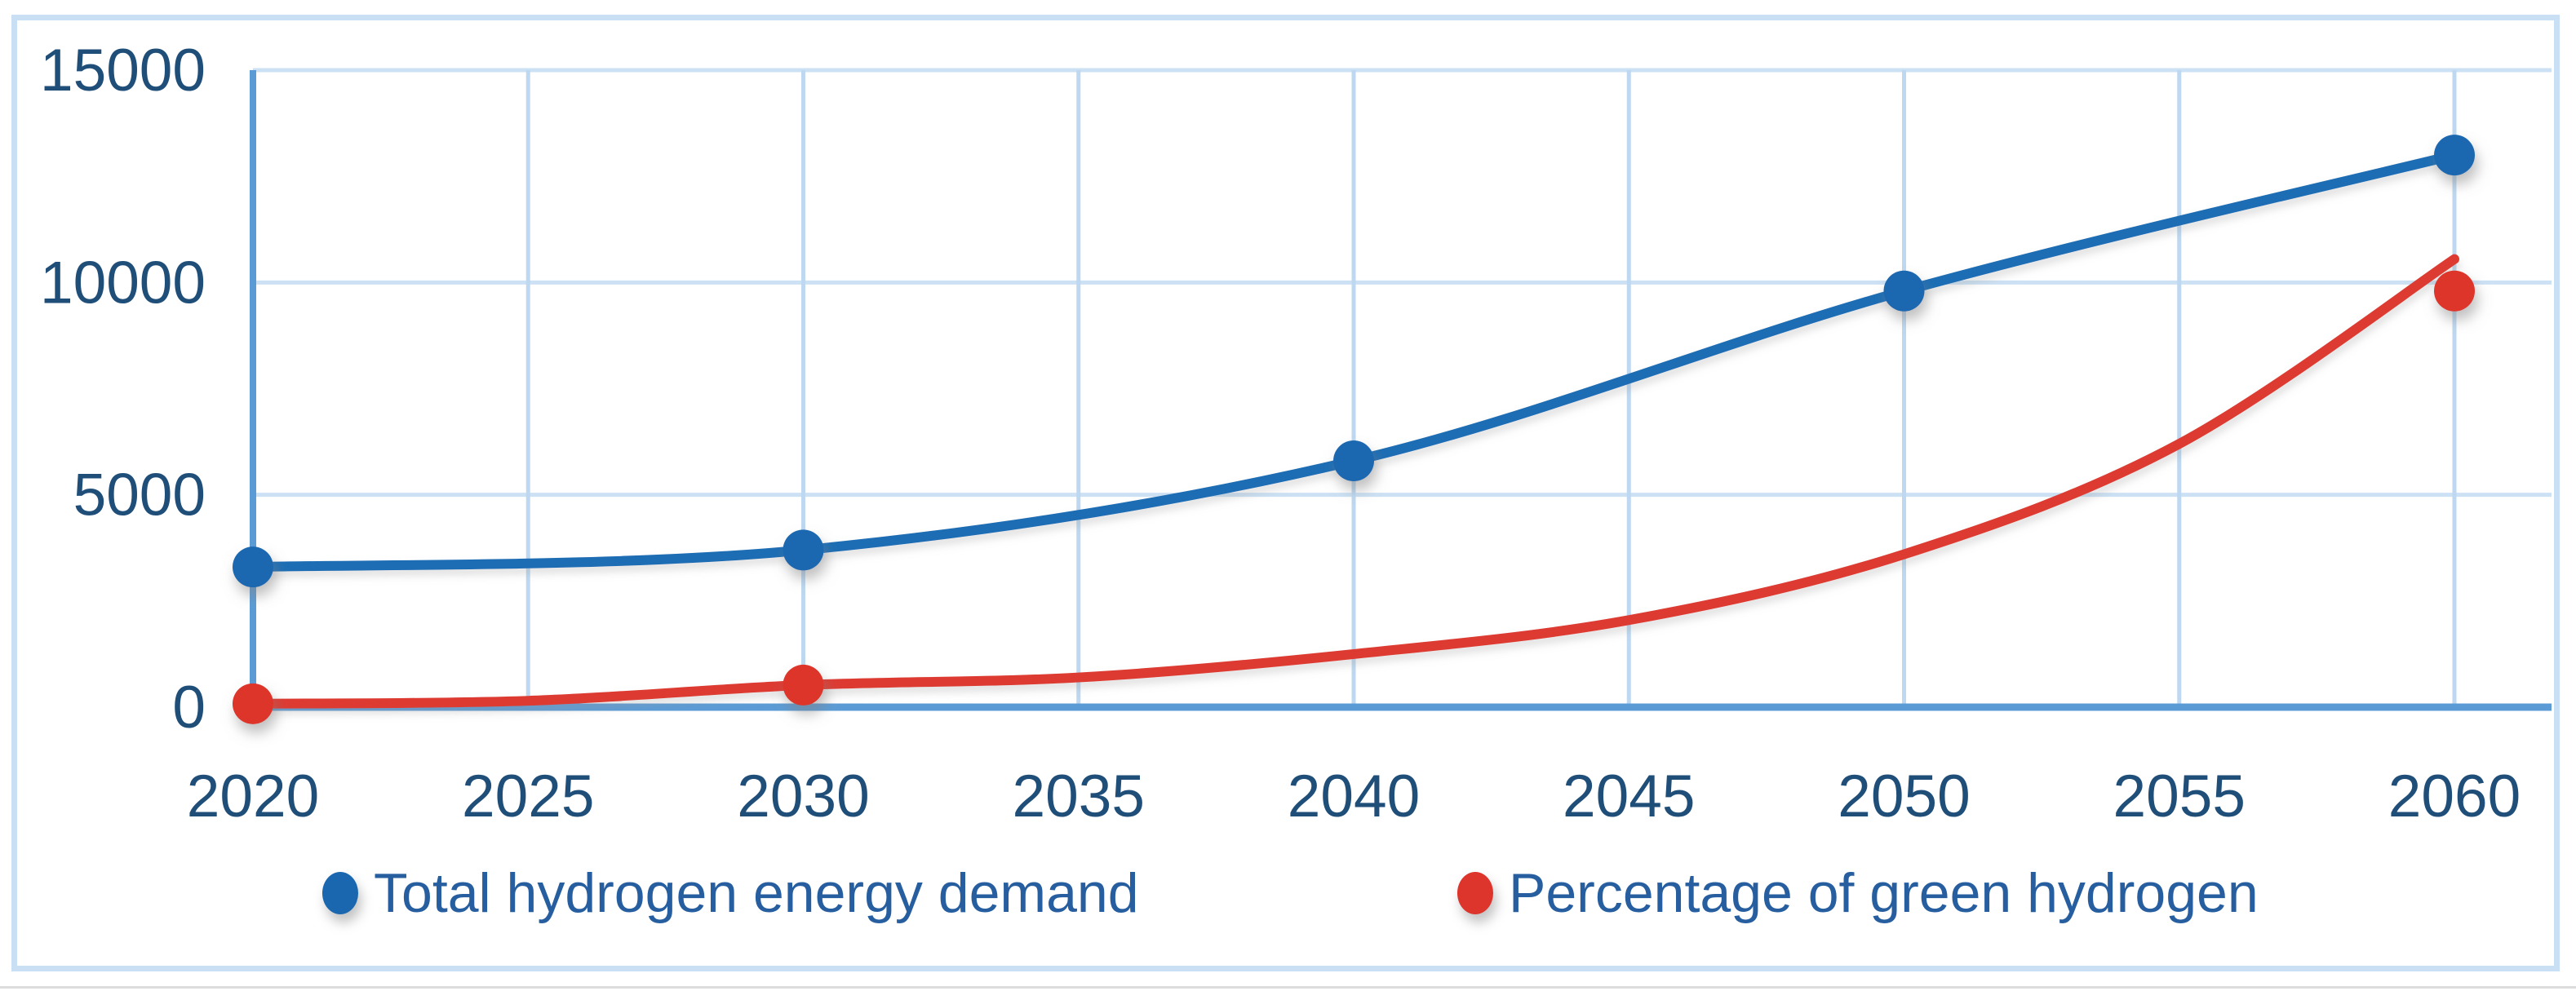  What do you see at coordinates (1079, 796) in the screenshot?
I see `x-tick-label-2035: 2035` at bounding box center [1079, 796].